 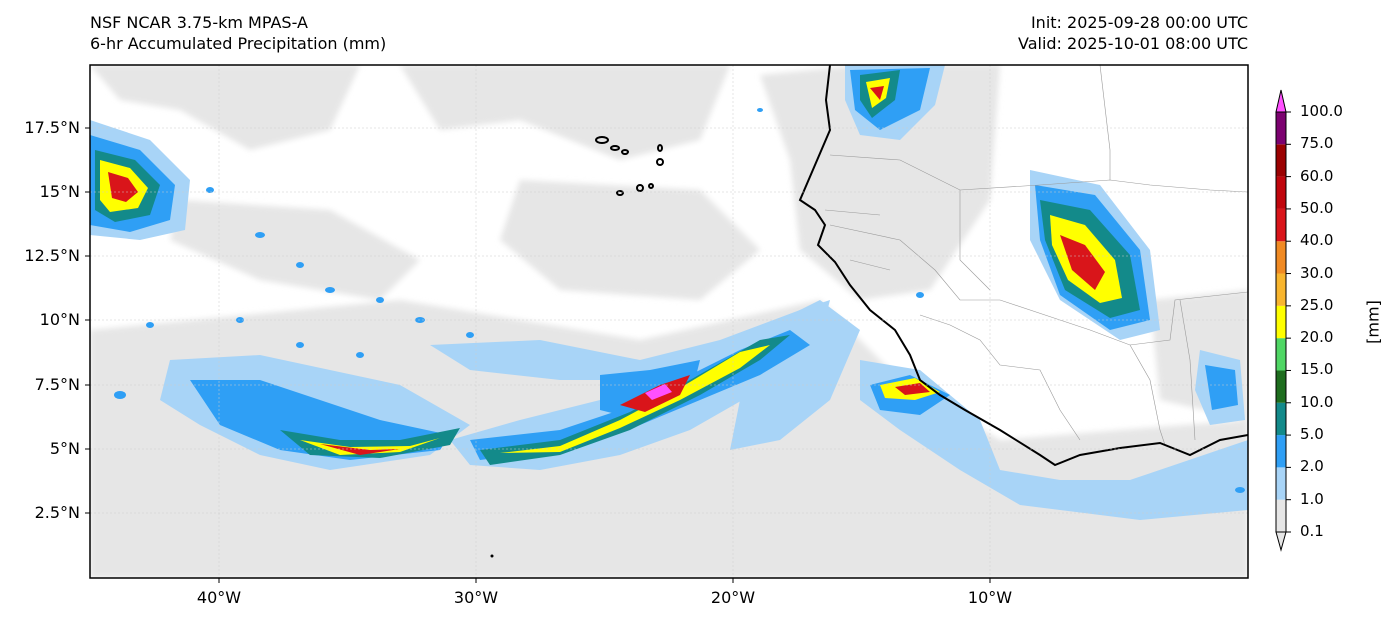 I want to click on colorbar-level-label: 30.0, so click(x=1317, y=272).